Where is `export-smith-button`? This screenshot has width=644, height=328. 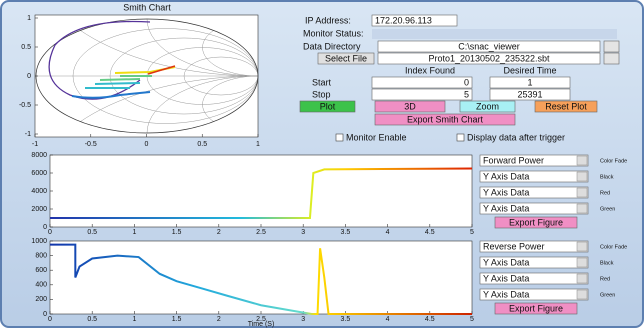 export-smith-button is located at coordinates (445, 119).